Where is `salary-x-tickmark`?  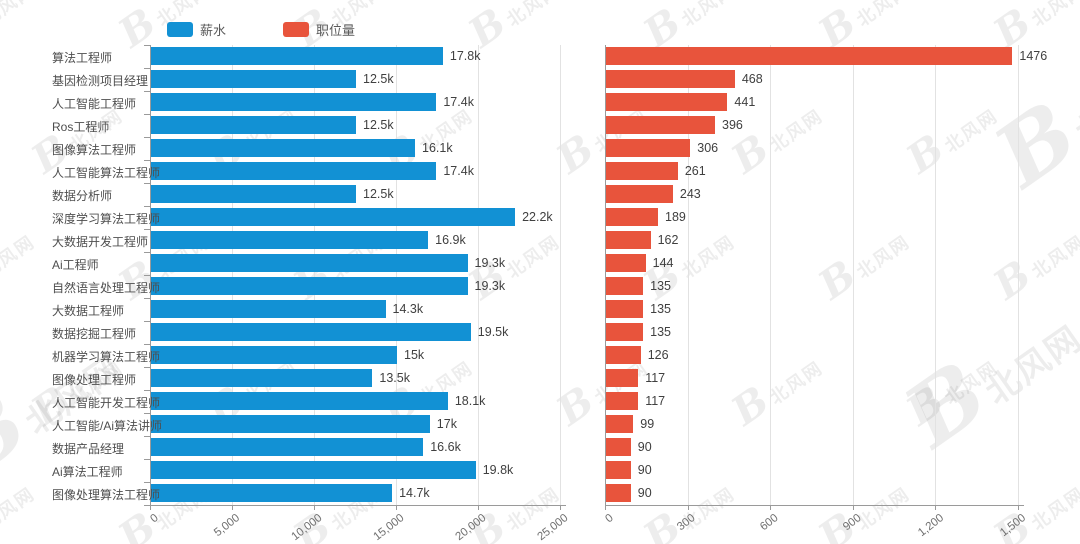
salary-x-tickmark is located at coordinates (314, 507).